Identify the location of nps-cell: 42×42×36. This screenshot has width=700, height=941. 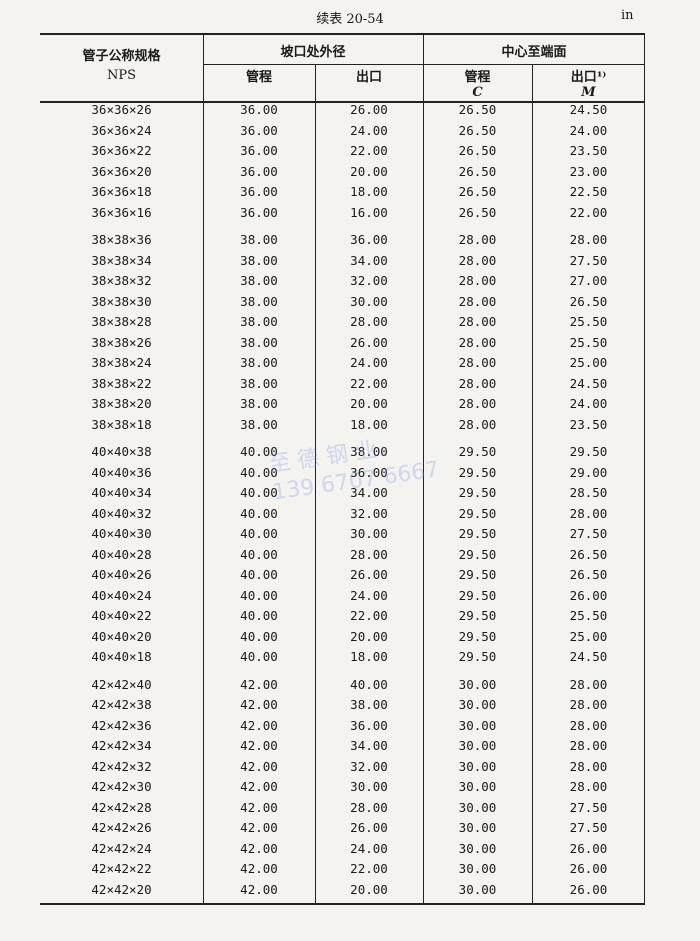
(121, 725).